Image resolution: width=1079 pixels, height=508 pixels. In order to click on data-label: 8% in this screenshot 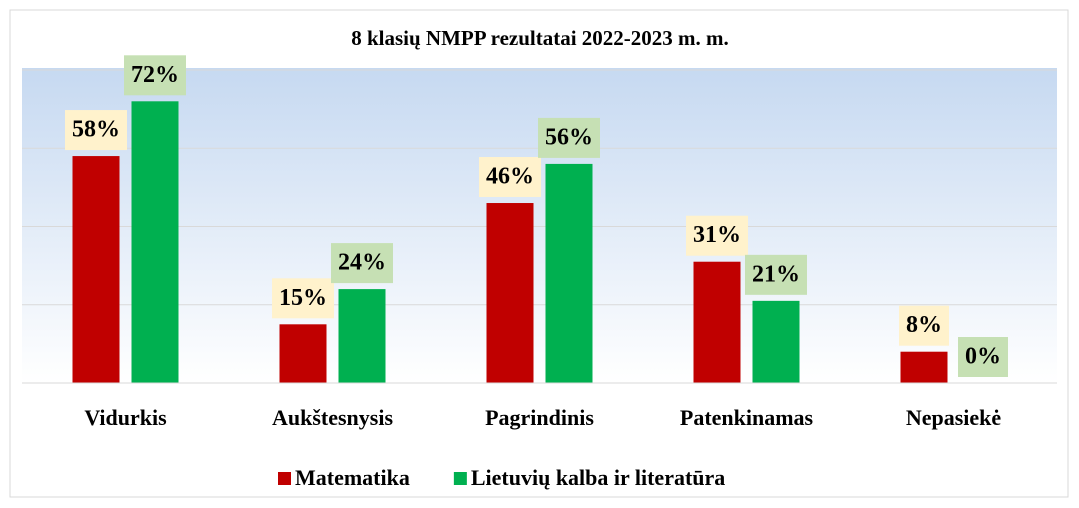, I will do `click(924, 325)`.